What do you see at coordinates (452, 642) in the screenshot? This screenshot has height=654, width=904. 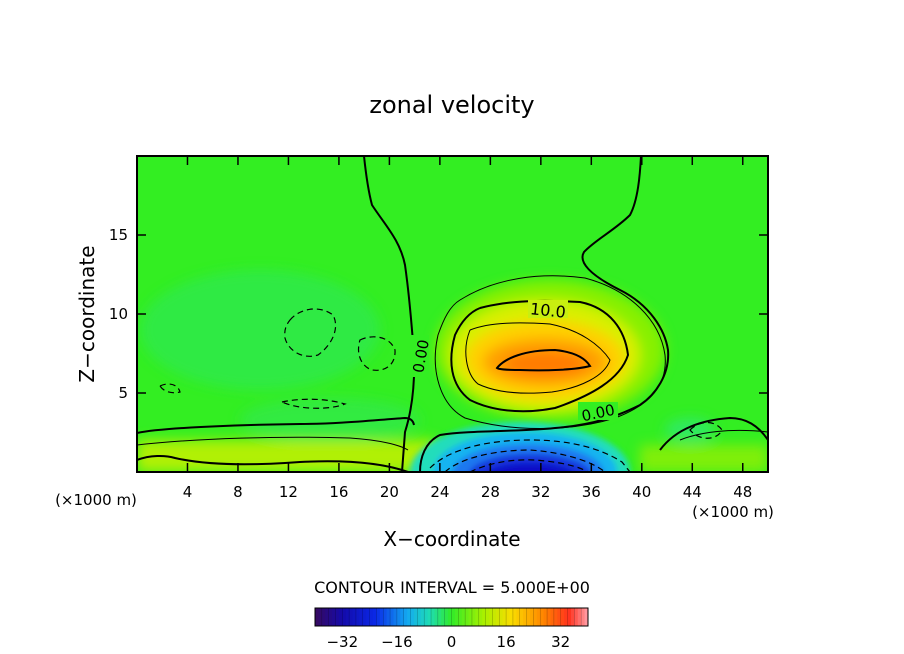 I see `colorbar-tick-label: 0` at bounding box center [452, 642].